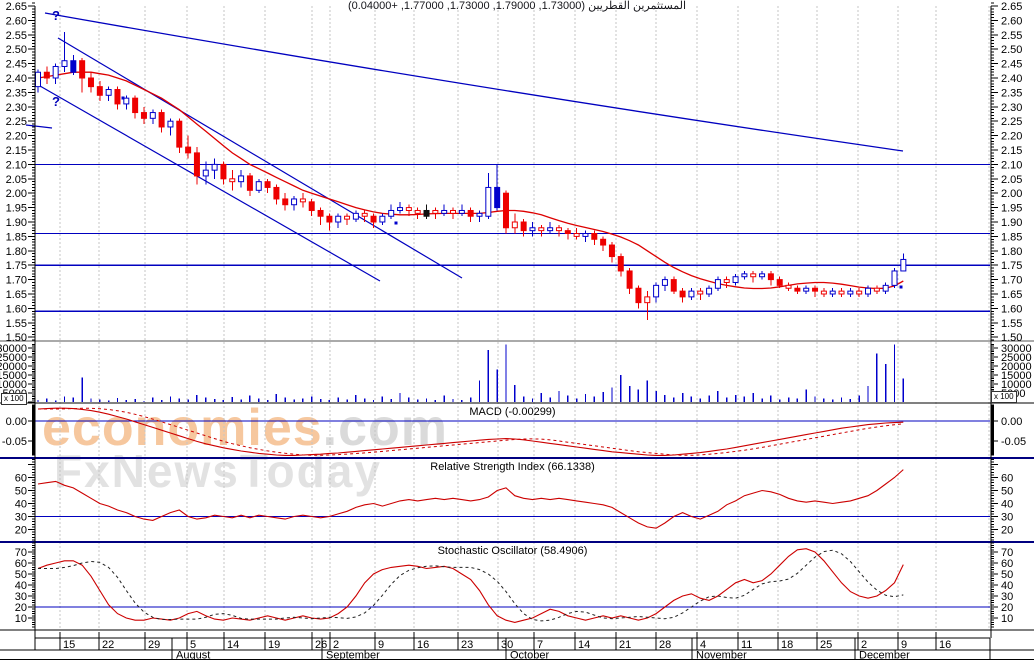 Image resolution: width=1034 pixels, height=660 pixels. What do you see at coordinates (1016, 367) in the screenshot?
I see `svg-text: 20000` at bounding box center [1016, 367].